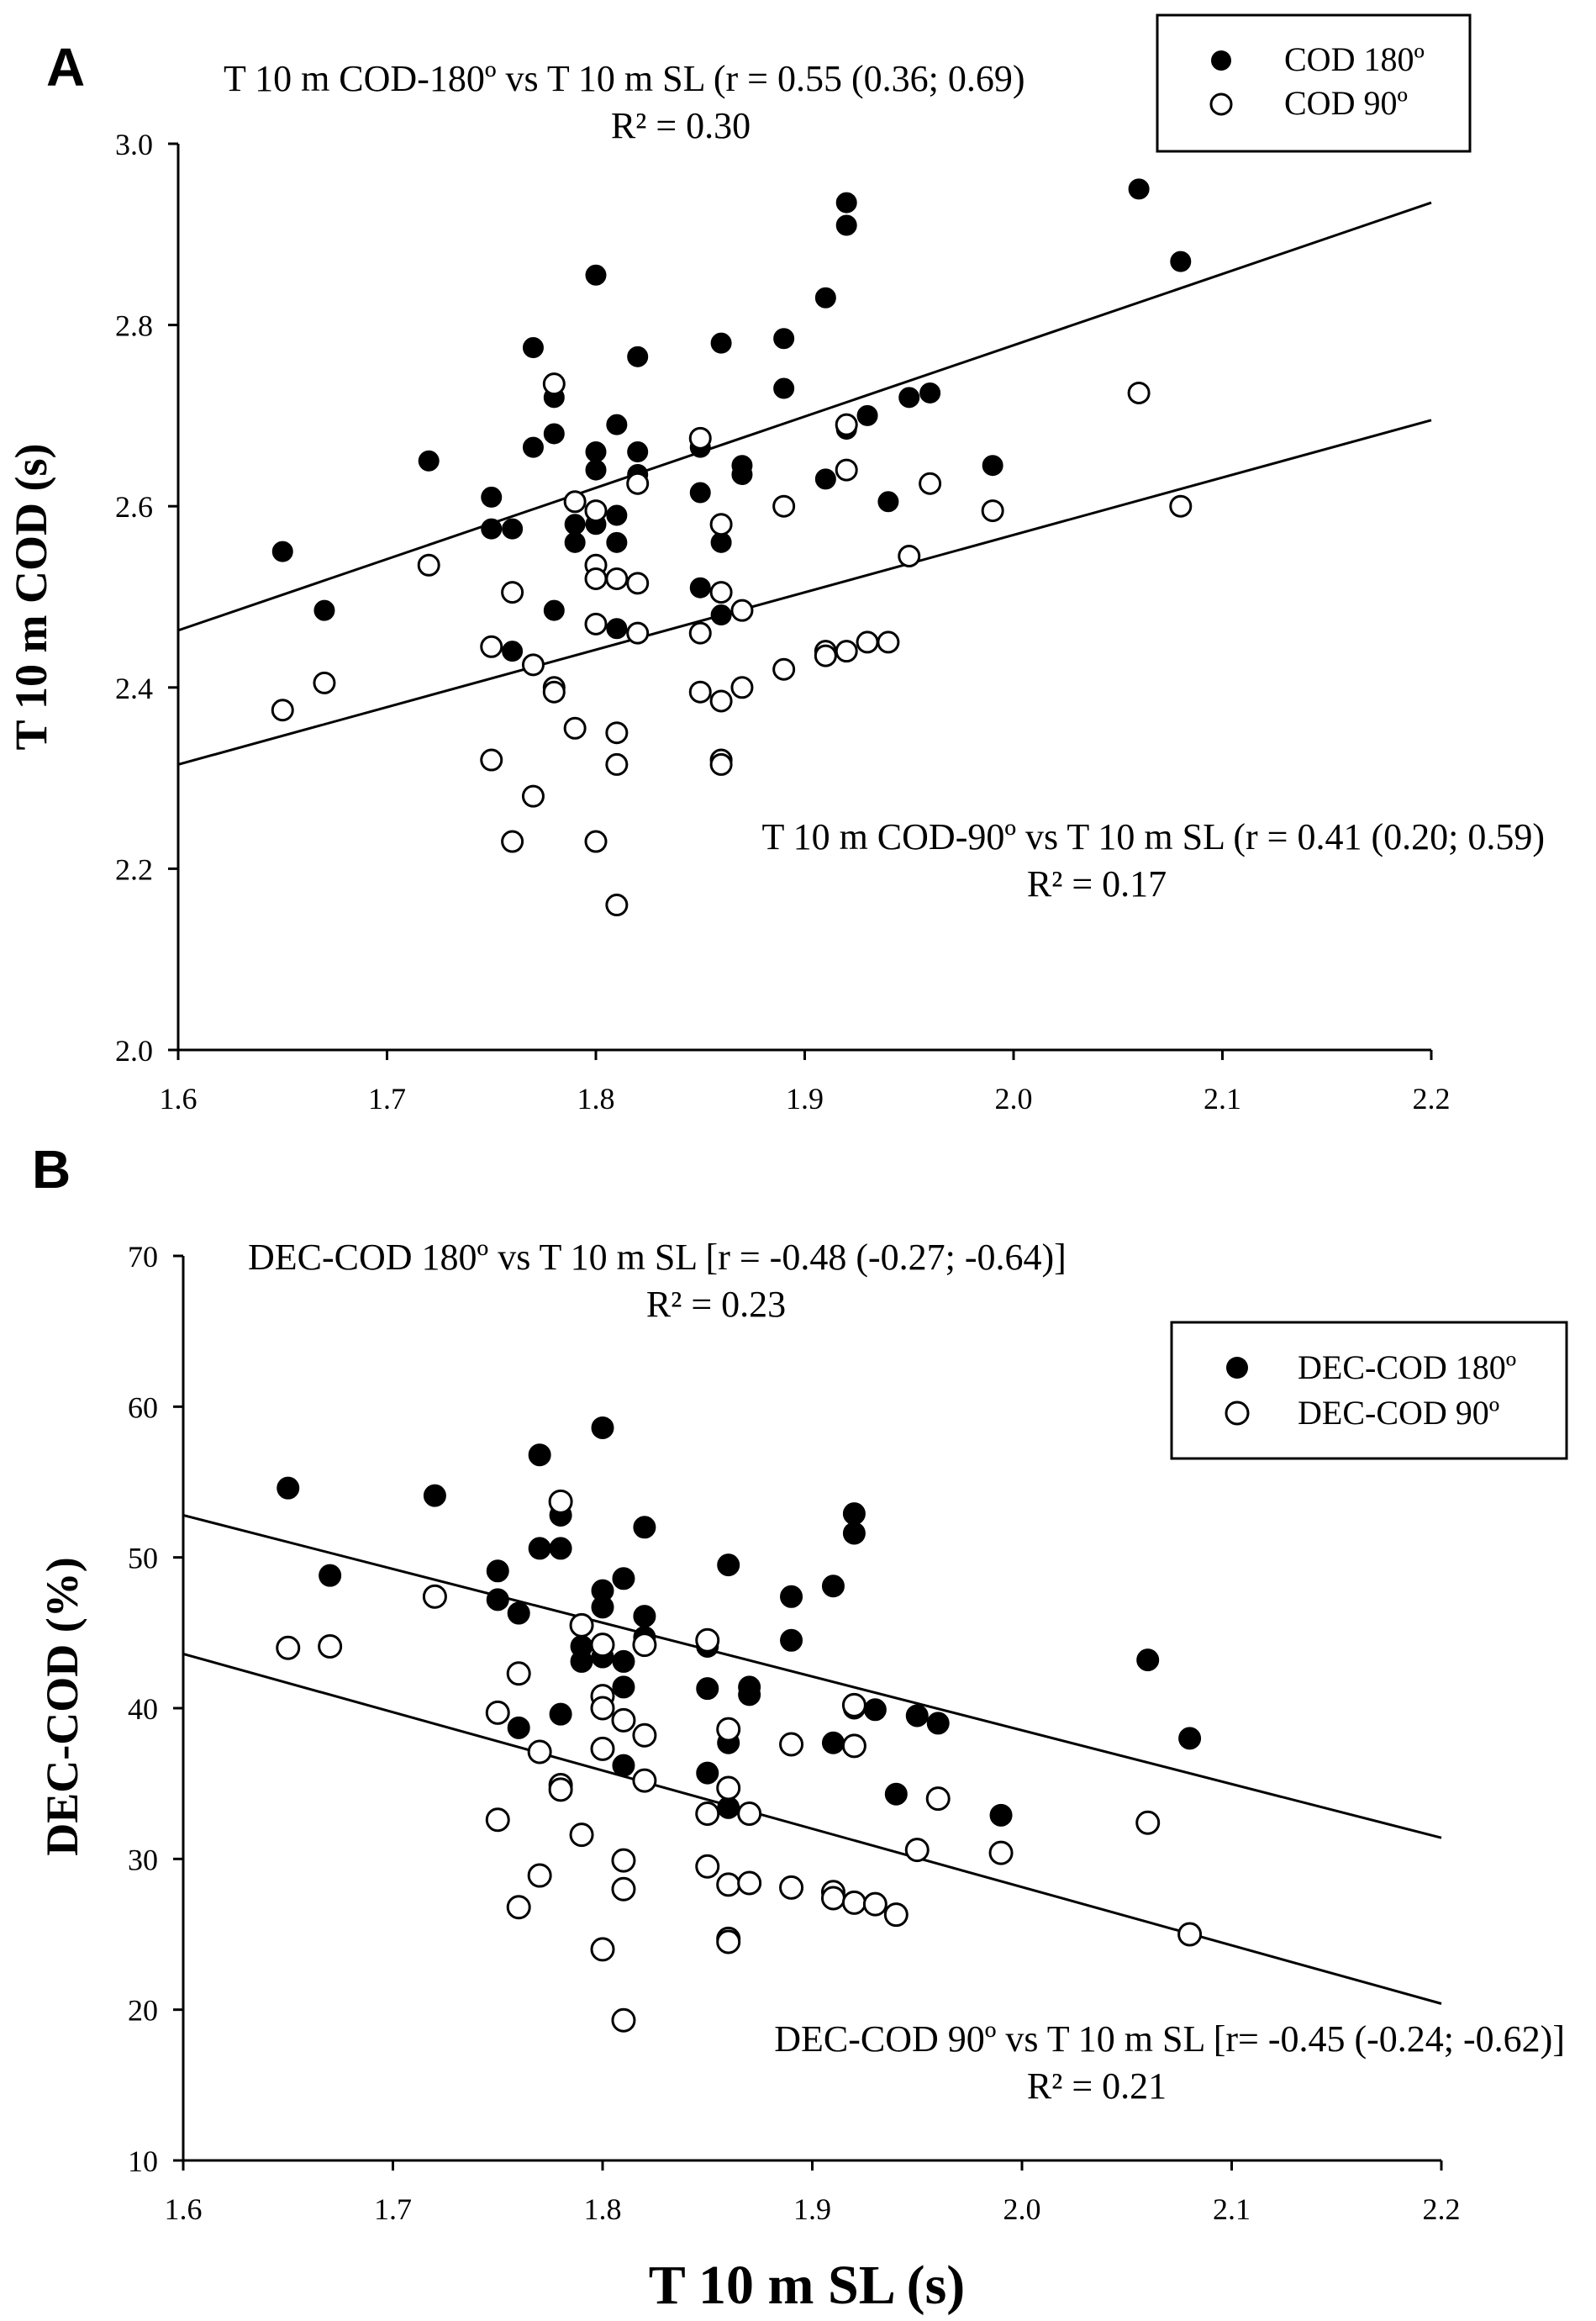  Describe the element at coordinates (1314, 83) in the screenshot. I see `panel-a-legend: COD 180º COD 90º` at that location.